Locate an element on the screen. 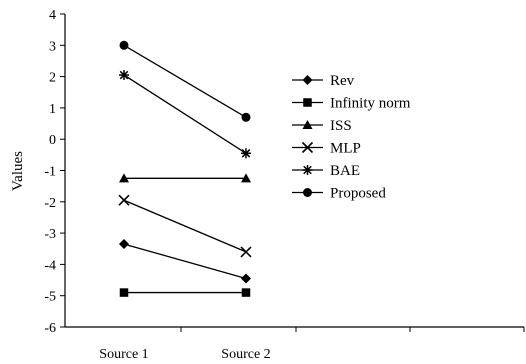  y-tick-label: -5 is located at coordinates (50, 297).